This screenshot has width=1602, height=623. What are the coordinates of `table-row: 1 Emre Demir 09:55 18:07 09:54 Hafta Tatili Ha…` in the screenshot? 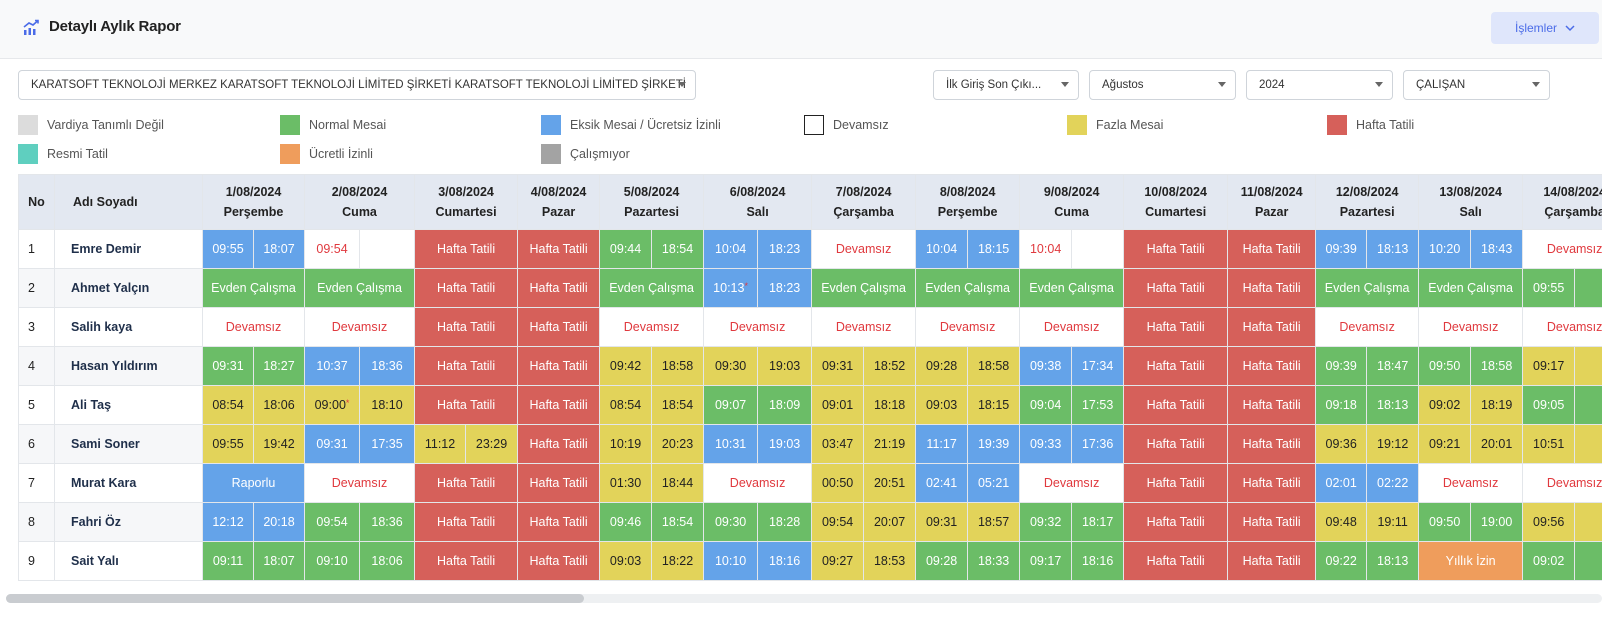 It's located at (810, 249).